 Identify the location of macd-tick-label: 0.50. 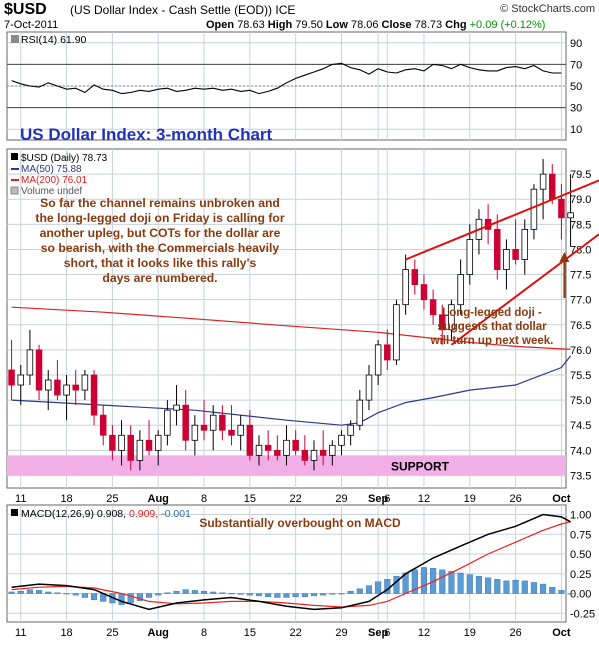
(580, 555).